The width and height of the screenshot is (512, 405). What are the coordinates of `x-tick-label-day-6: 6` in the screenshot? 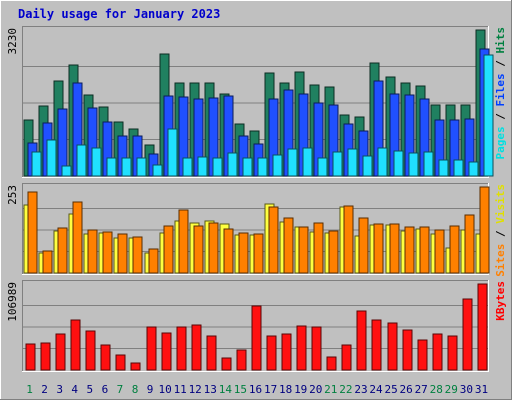 It's located at (105, 389).